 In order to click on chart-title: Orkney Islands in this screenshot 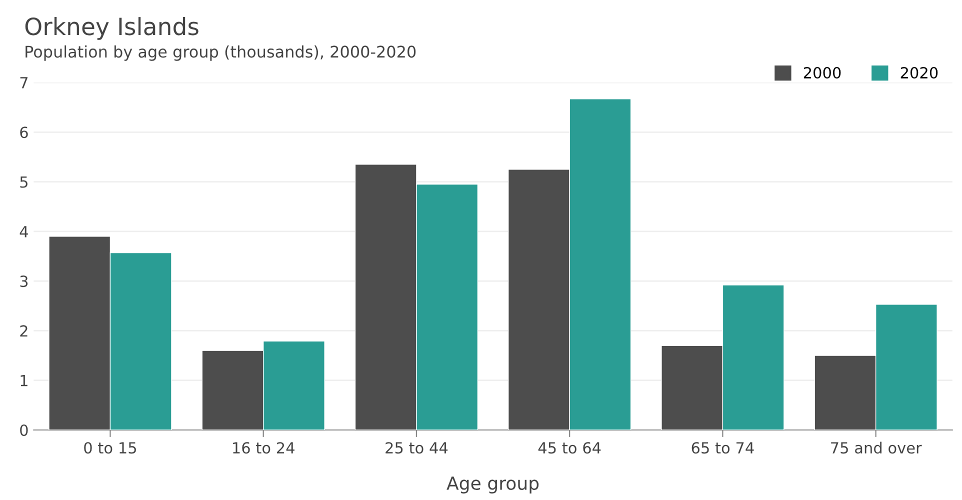, I will do `click(111, 28)`.